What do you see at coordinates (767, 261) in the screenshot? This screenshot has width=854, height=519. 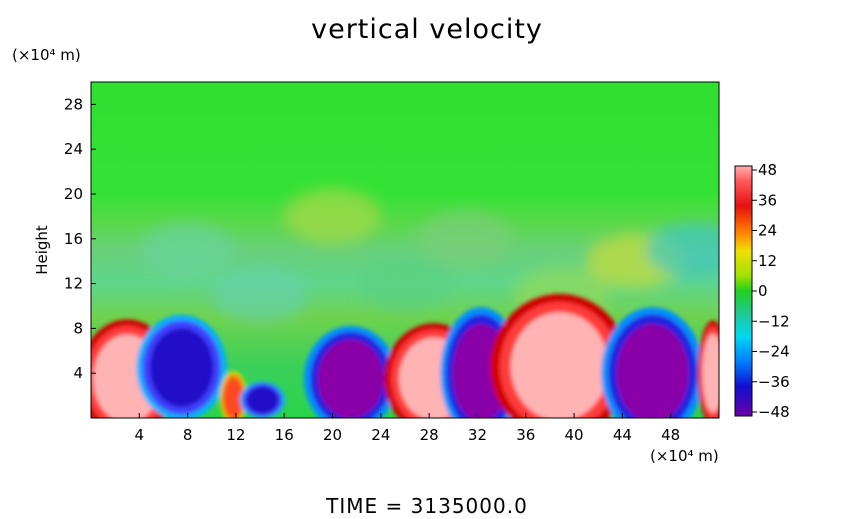 I see `colorbar-tick-label: 12` at bounding box center [767, 261].